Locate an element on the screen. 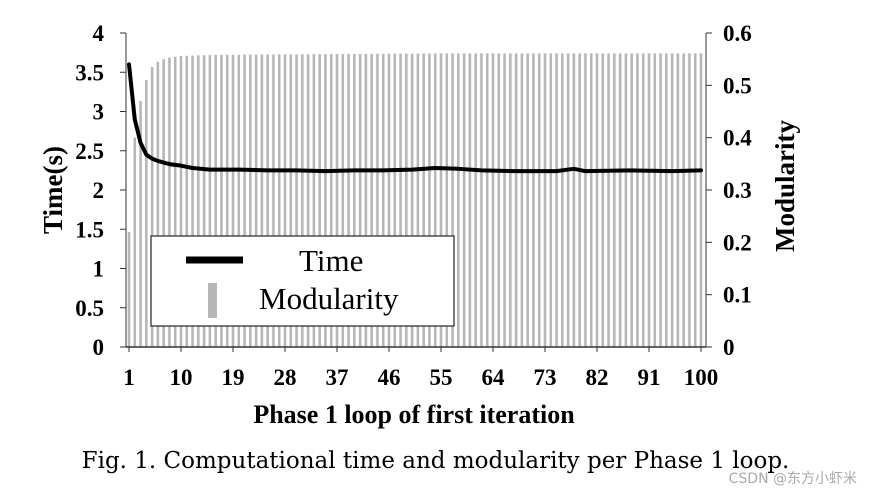 This screenshot has width=871, height=497. left-tick-label: 3.5 is located at coordinates (89, 72).